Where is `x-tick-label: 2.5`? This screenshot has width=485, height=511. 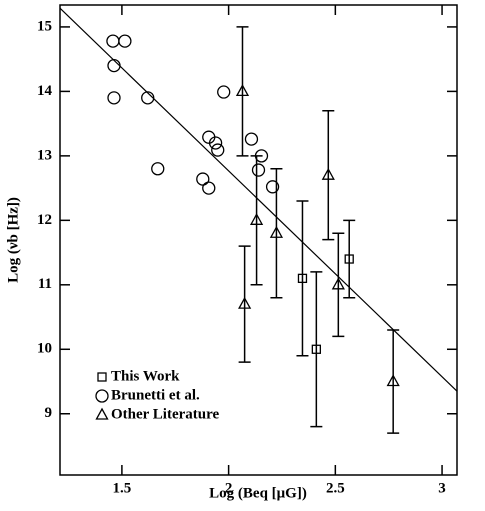
x-tick-label: 2.5 is located at coordinates (335, 488).